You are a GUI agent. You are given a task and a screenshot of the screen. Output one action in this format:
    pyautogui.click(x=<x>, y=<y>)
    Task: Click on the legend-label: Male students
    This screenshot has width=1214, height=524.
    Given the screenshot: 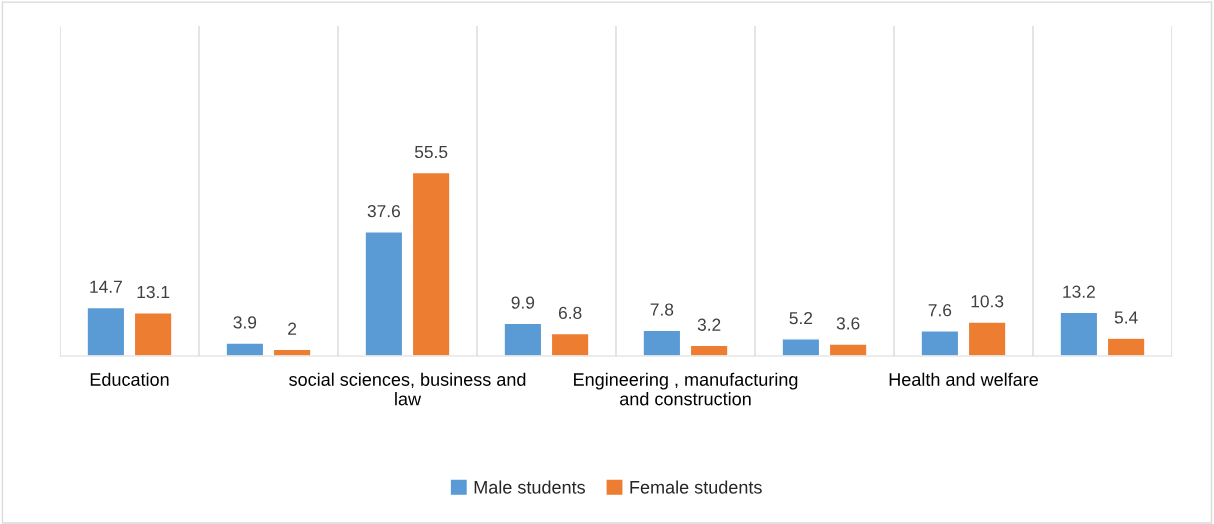 What is the action you would take?
    pyautogui.click(x=529, y=487)
    